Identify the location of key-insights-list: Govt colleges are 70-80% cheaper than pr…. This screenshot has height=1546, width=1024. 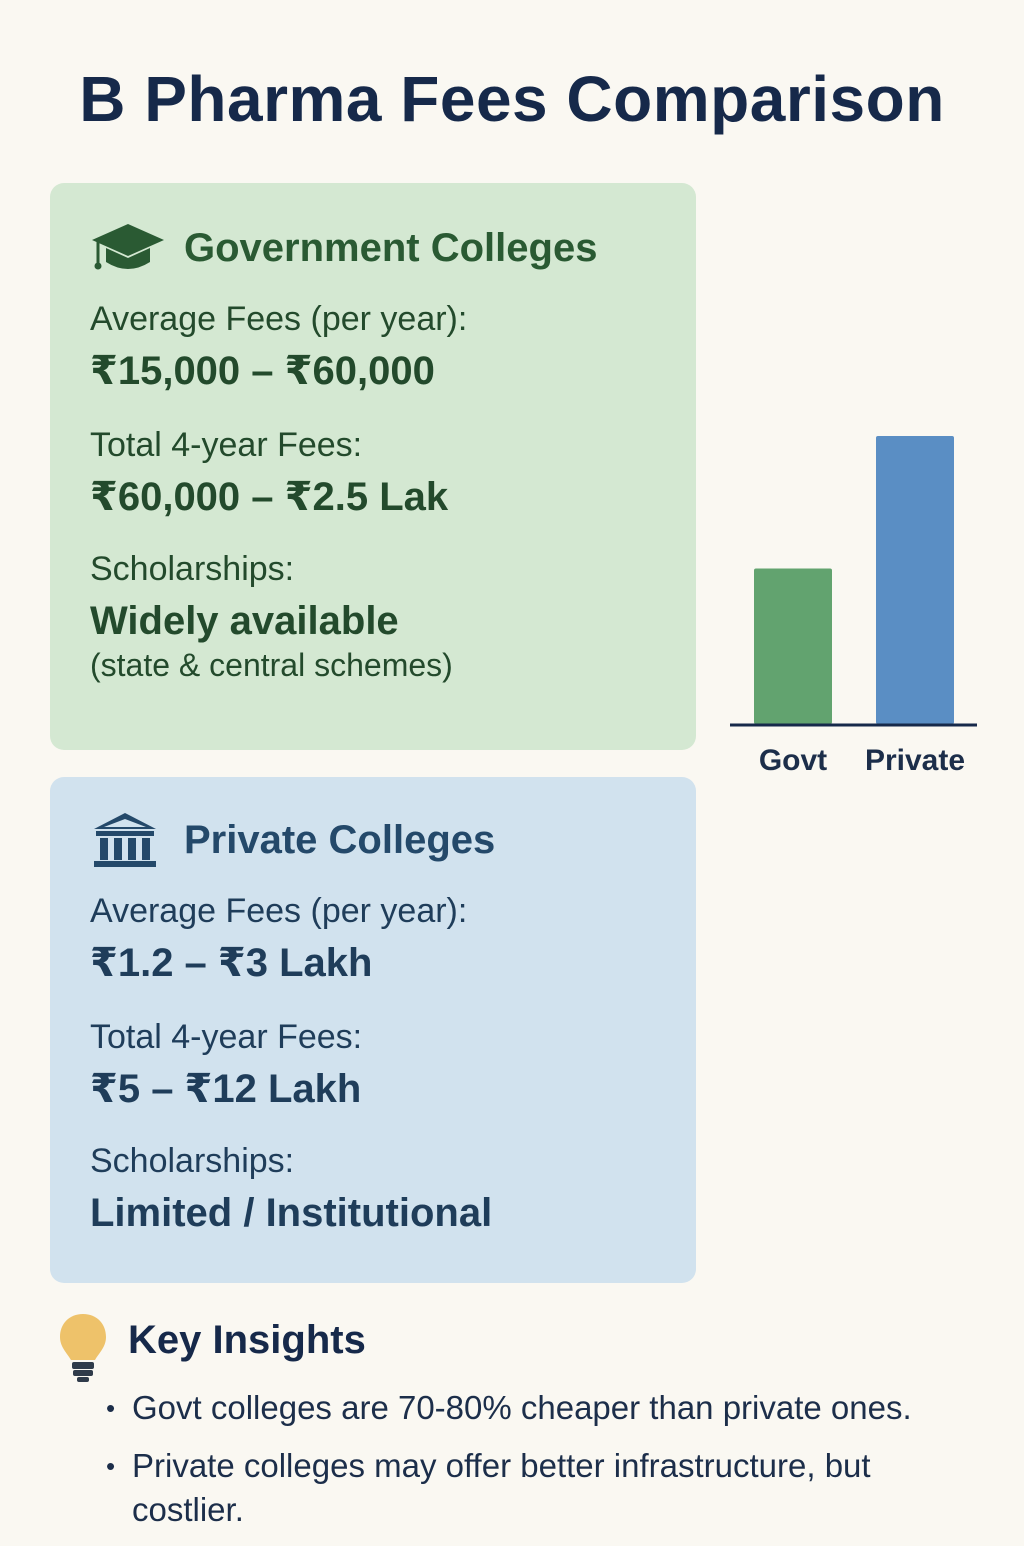
(542, 1466).